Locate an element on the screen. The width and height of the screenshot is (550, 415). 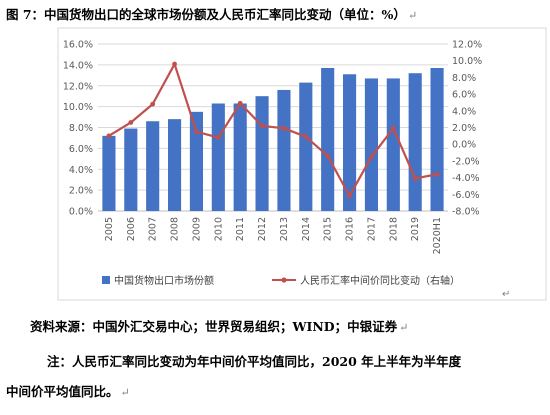
x-tick-label: 2017 is located at coordinates (371, 229).